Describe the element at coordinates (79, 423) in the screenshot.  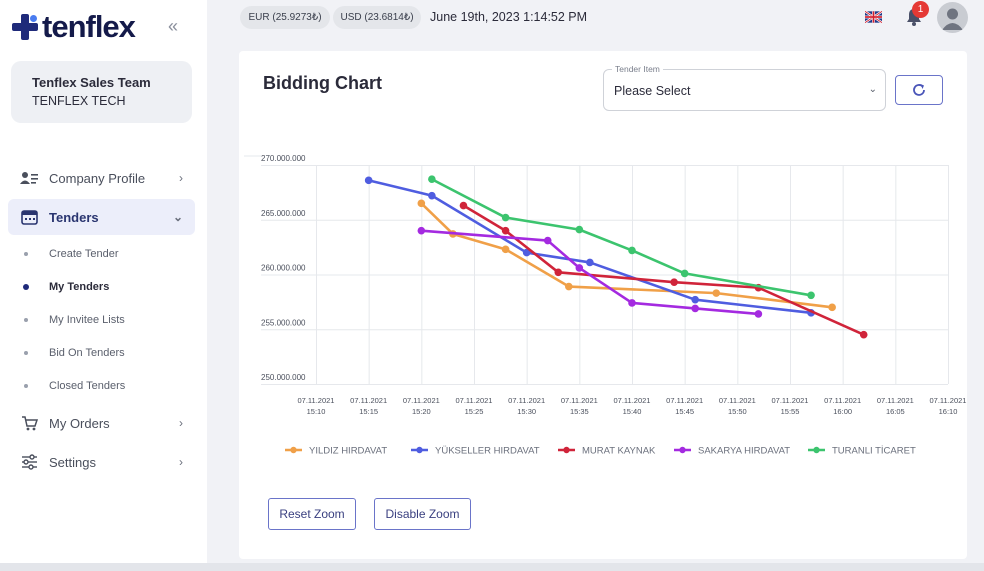
I see `nav-label: My Orders` at that location.